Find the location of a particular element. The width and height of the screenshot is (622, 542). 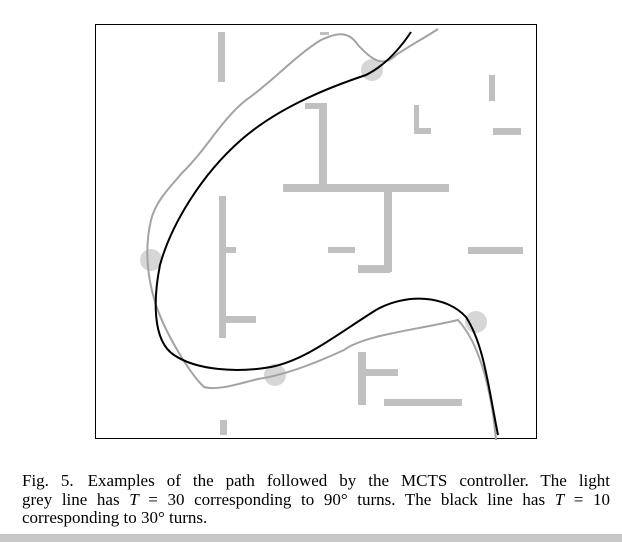

figure-label: Fig. 5. is located at coordinates (48, 480).